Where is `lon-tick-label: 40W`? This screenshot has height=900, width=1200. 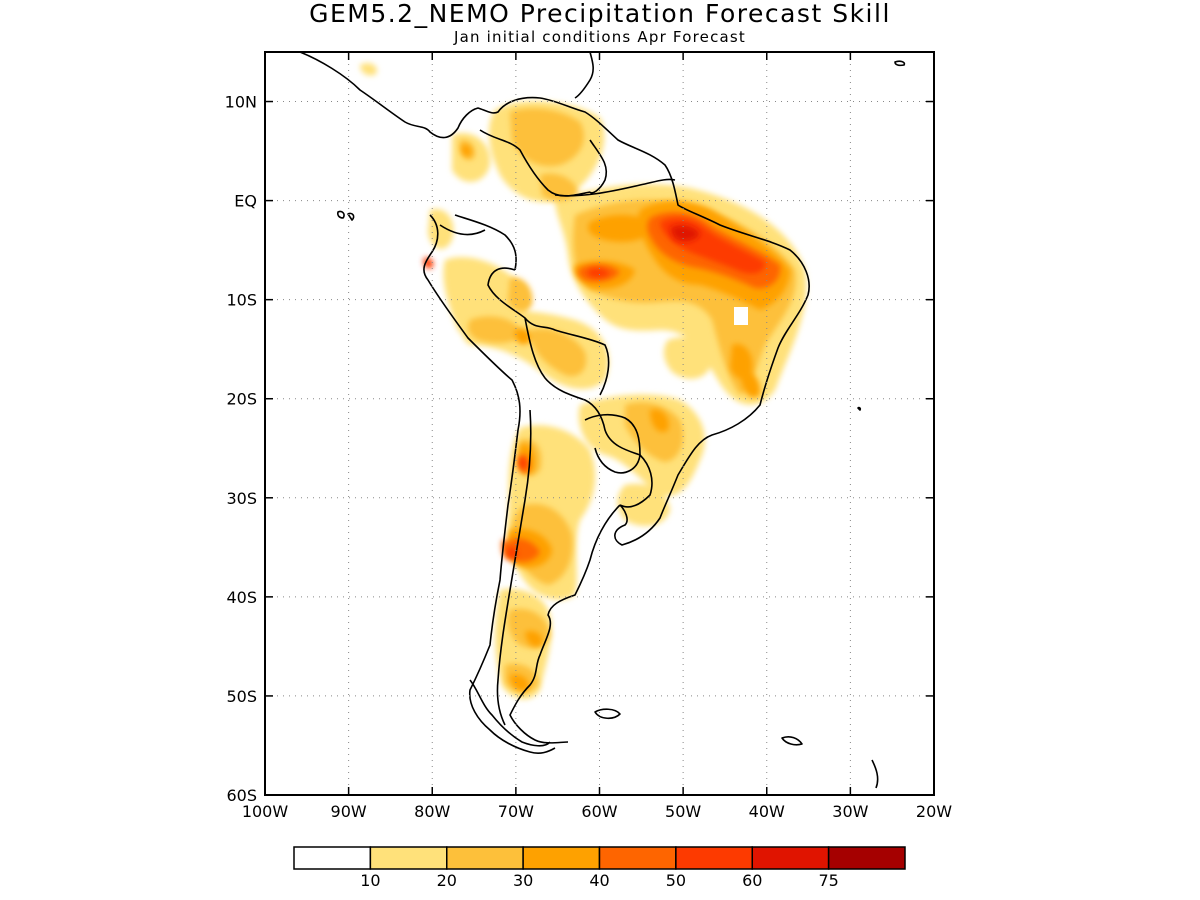
lon-tick-label: 40W is located at coordinates (767, 811).